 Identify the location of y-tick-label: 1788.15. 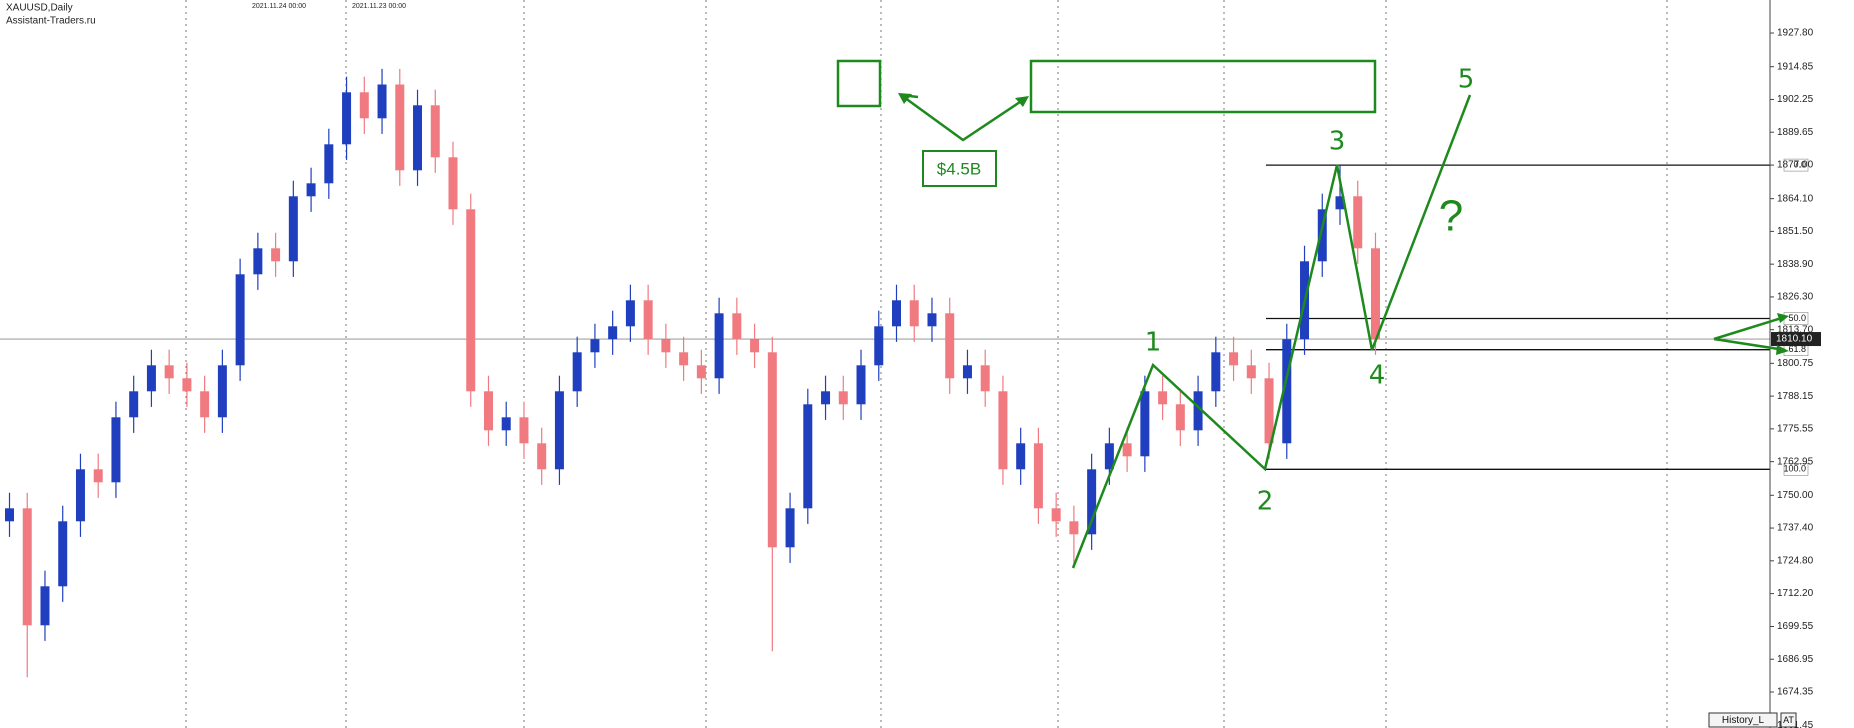
(1795, 396).